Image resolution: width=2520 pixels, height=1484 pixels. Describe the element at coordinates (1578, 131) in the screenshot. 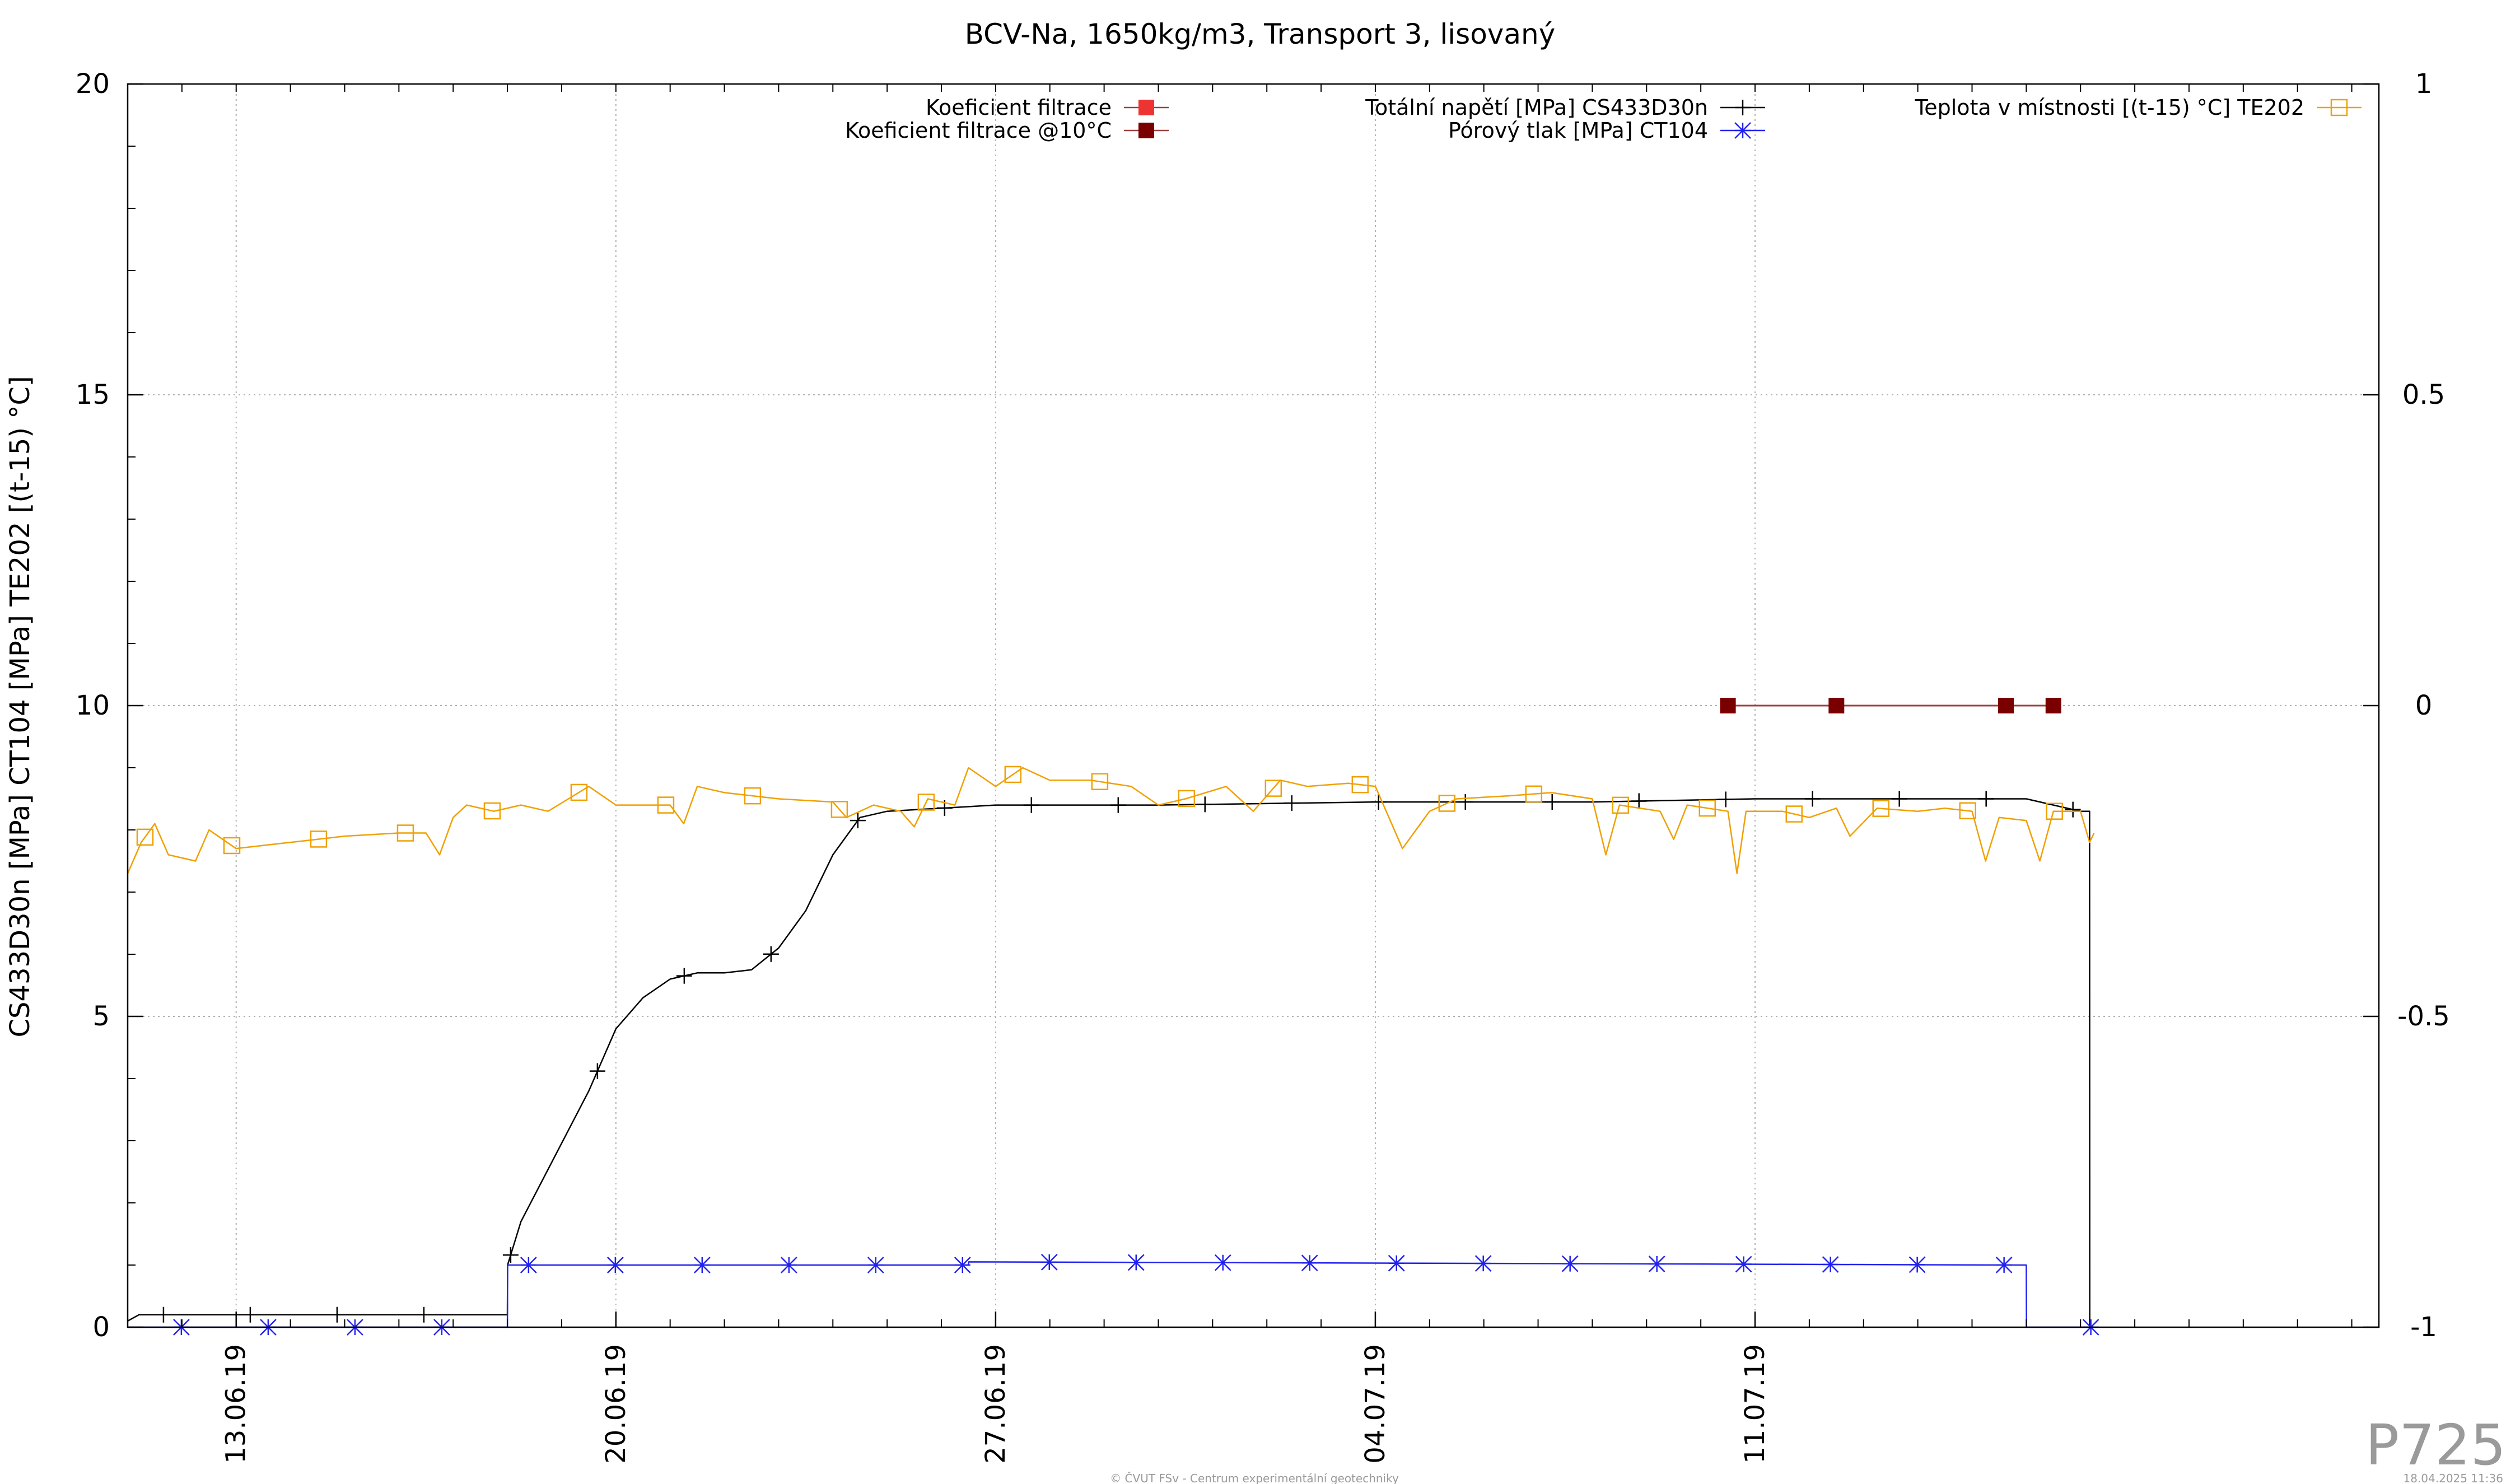

I see `legend-label: Pórový tlak [MPa] CT104` at that location.